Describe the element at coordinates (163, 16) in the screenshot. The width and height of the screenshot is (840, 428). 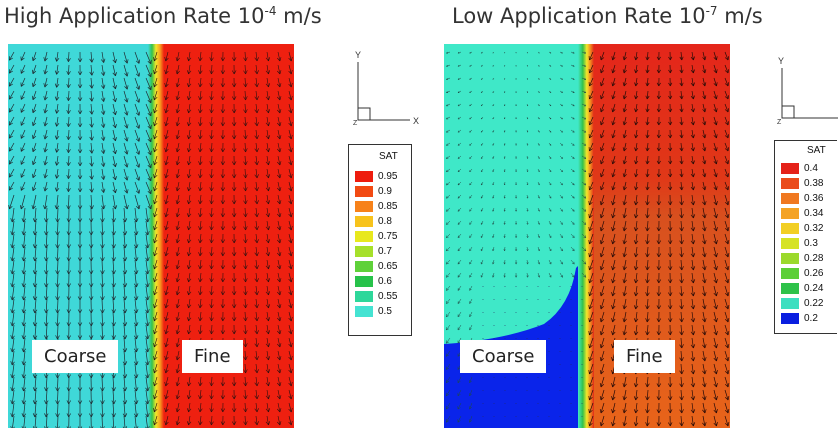
I see `panel-title-high: High Application Rate 10-4 m/s` at that location.